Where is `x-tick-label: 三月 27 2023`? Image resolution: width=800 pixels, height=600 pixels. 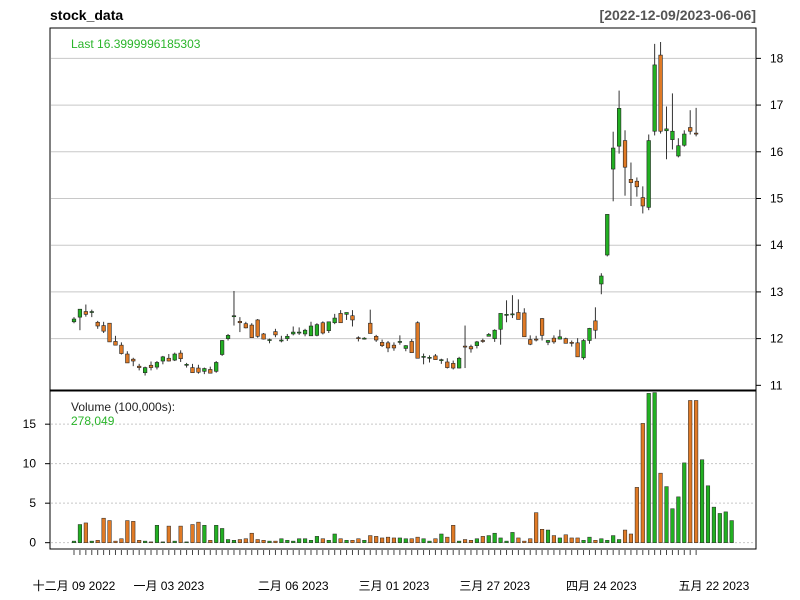
x-tick-label: 三月 27 2023 is located at coordinates (494, 586).